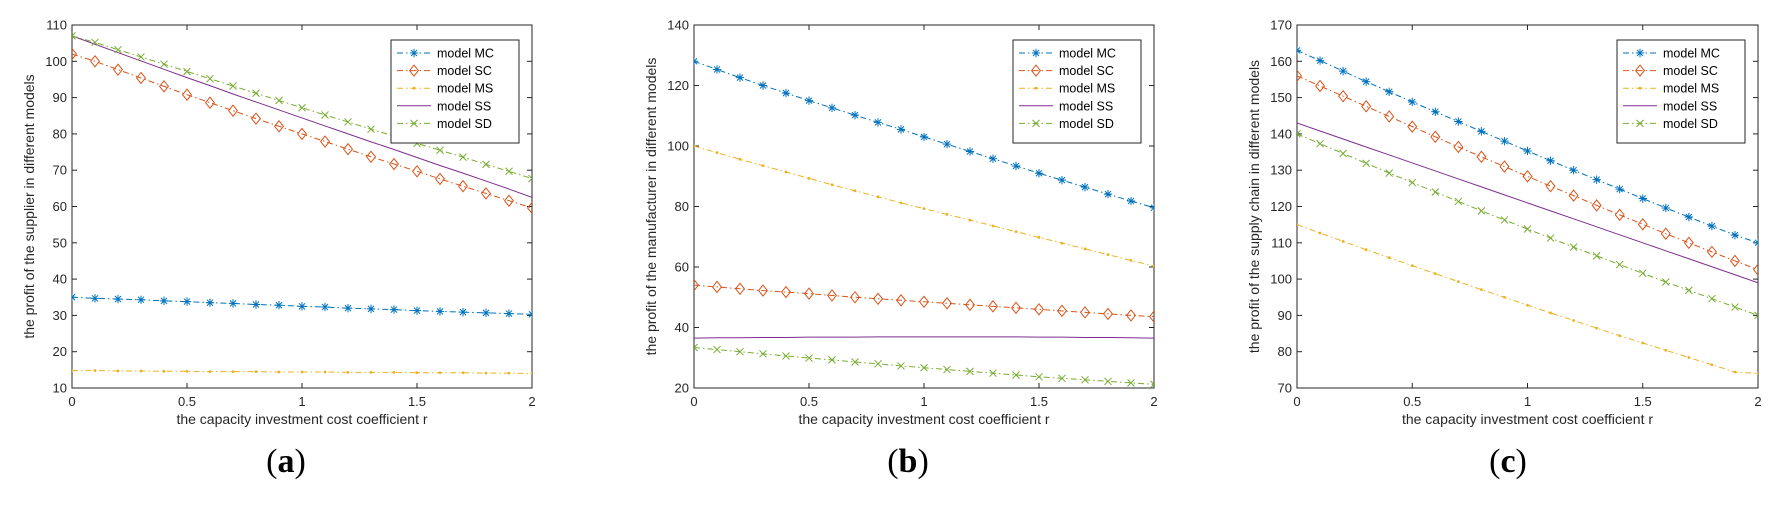  What do you see at coordinates (1681, 91) in the screenshot?
I see `legend: model MC model SC model MS model SS model SD` at bounding box center [1681, 91].